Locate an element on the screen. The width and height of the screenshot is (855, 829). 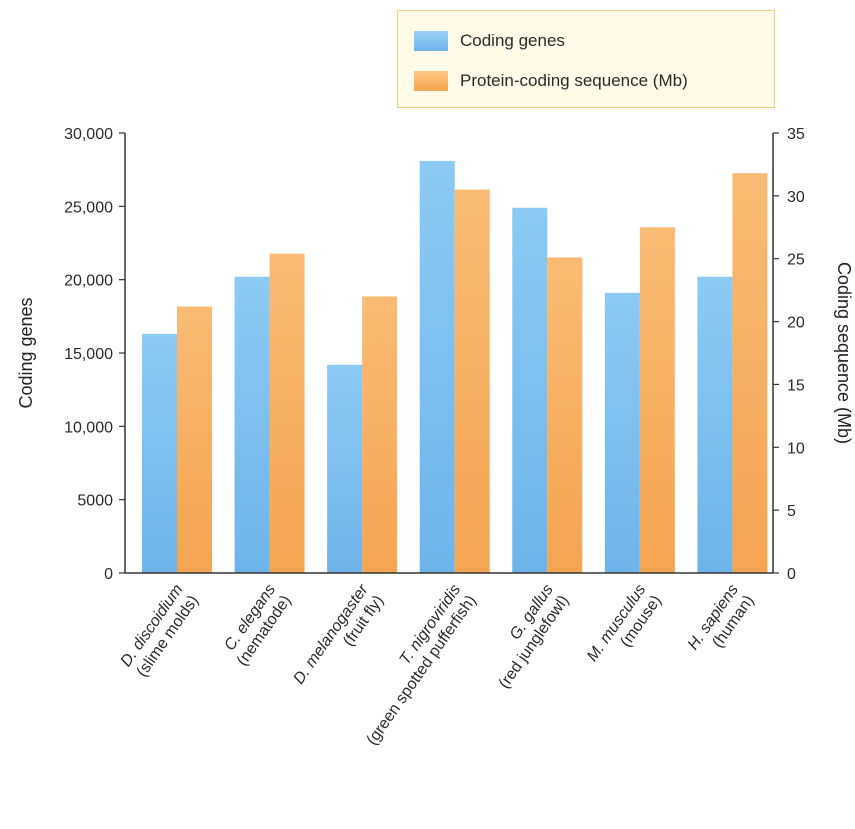
category-label-4: G. gallus(red junglefowl) is located at coordinates (526, 637).